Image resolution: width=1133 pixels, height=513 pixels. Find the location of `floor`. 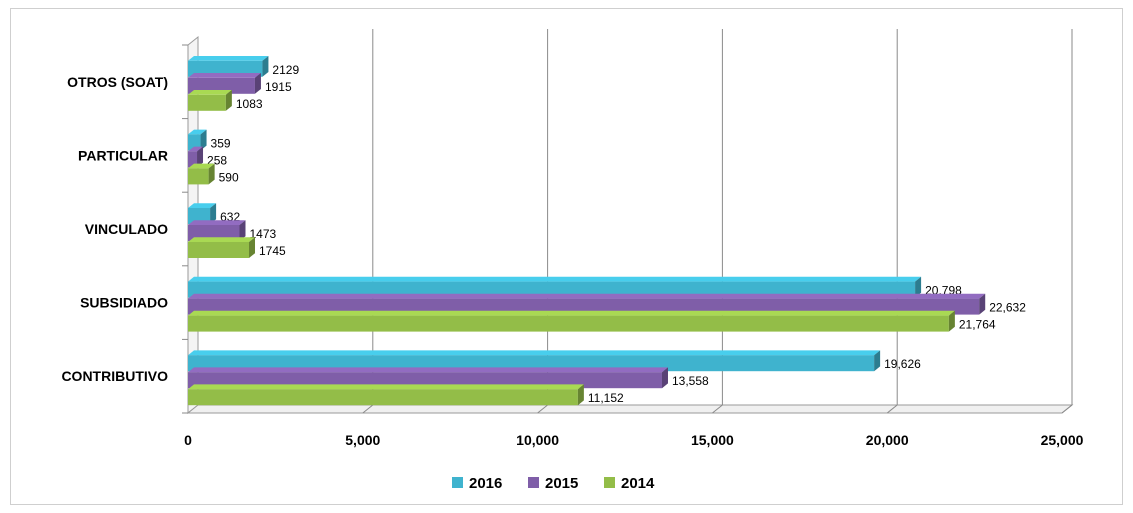

floor is located at coordinates (630, 409).